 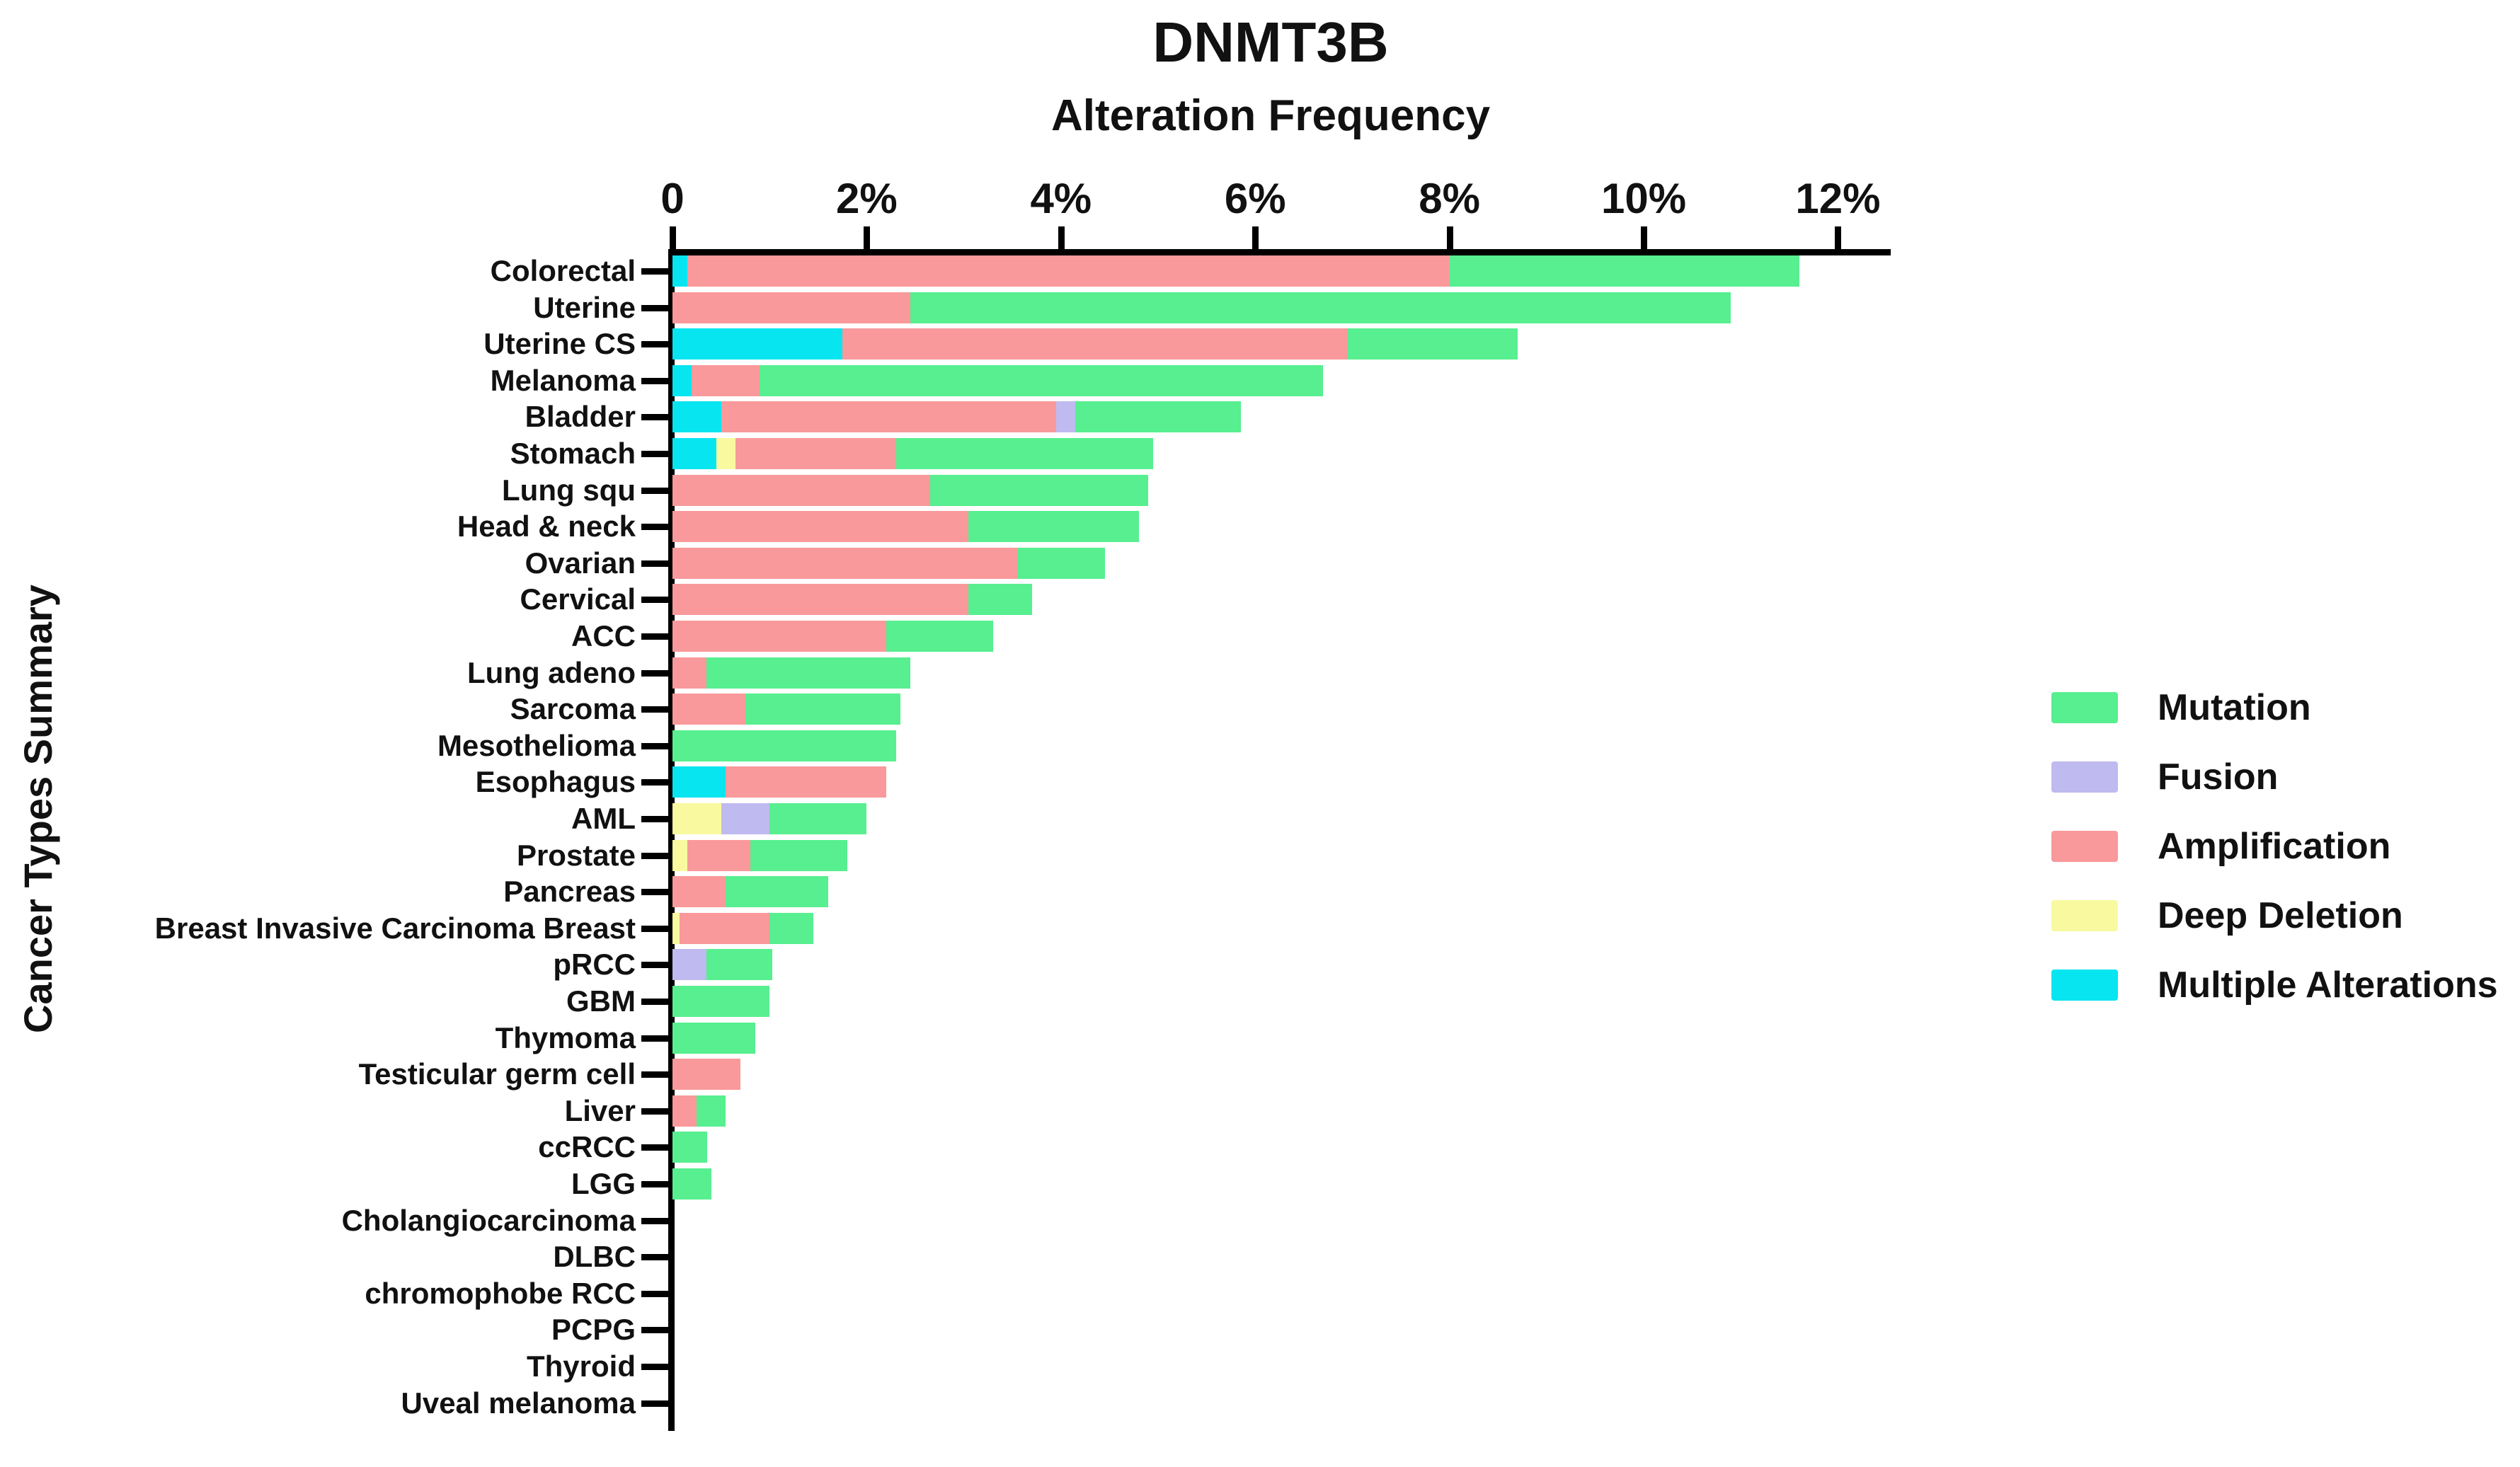 I want to click on legend-item-deep_deletion: Deep Deletion, so click(x=2274, y=915).